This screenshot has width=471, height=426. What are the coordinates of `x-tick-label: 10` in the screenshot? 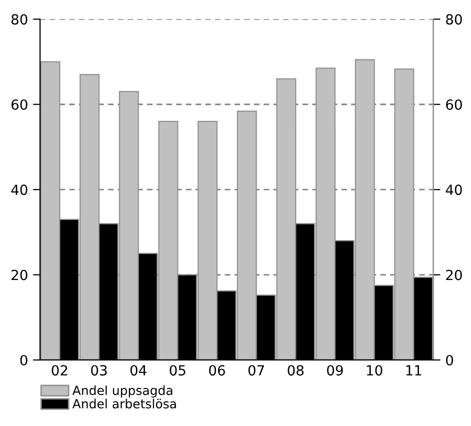 It's located at (374, 370).